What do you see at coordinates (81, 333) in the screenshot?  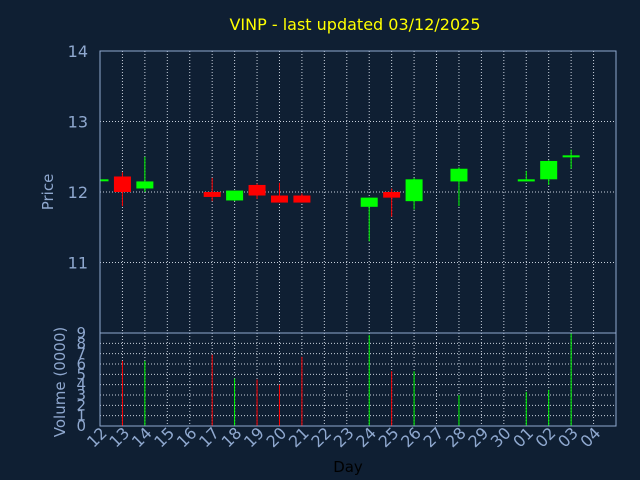 I see `volume-tick-label: 9` at bounding box center [81, 333].